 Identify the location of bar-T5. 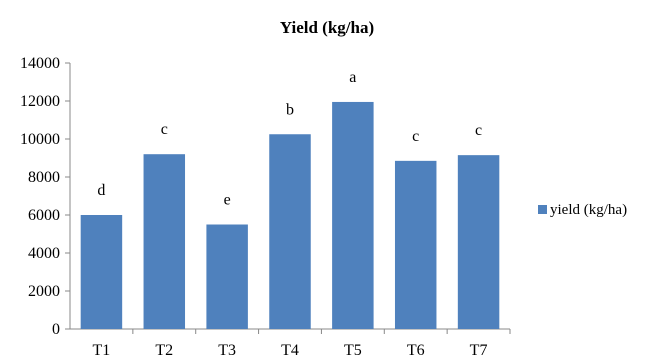
(353, 215).